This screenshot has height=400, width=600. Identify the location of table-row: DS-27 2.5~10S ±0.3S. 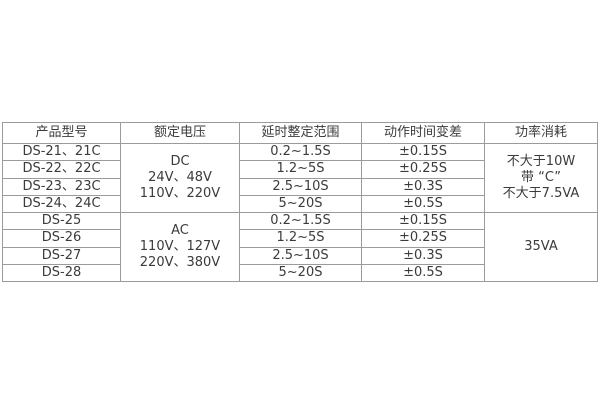
(300, 255).